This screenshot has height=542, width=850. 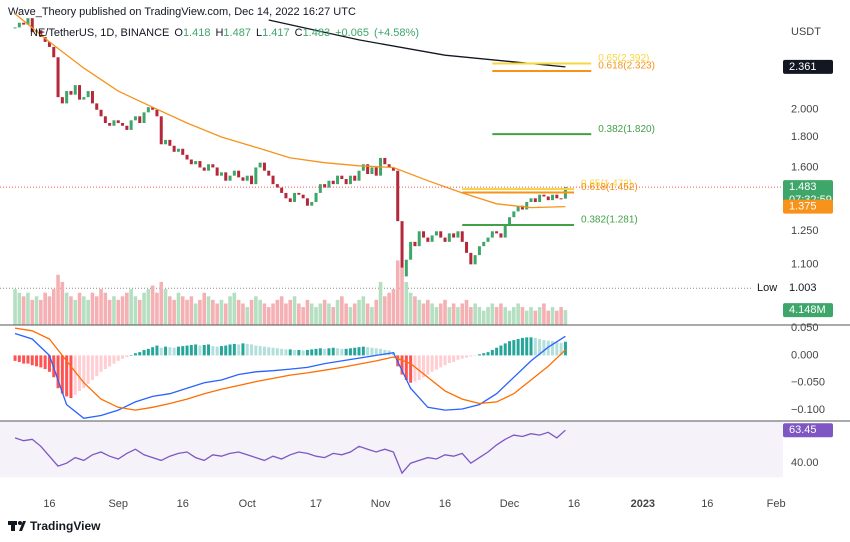 I want to click on volume-badge-bg, so click(x=808, y=310).